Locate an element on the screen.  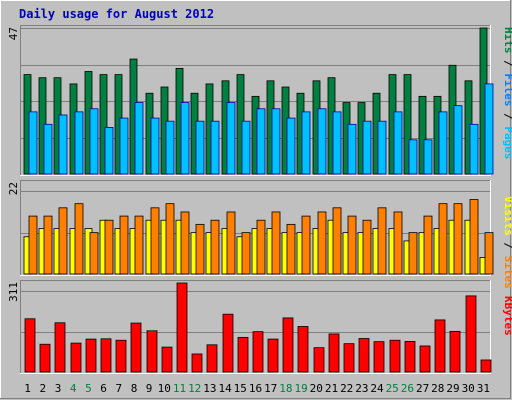
x-tick-day-25: 25 is located at coordinates (392, 388).